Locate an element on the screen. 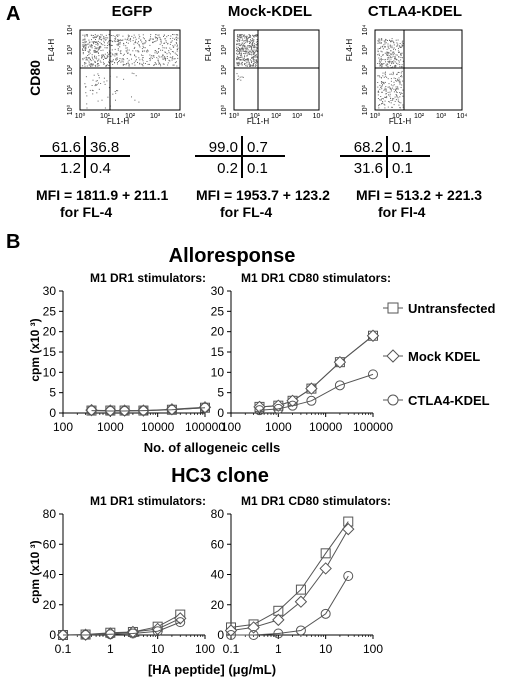  series-ctla4-kdel is located at coordinates (290, 605).